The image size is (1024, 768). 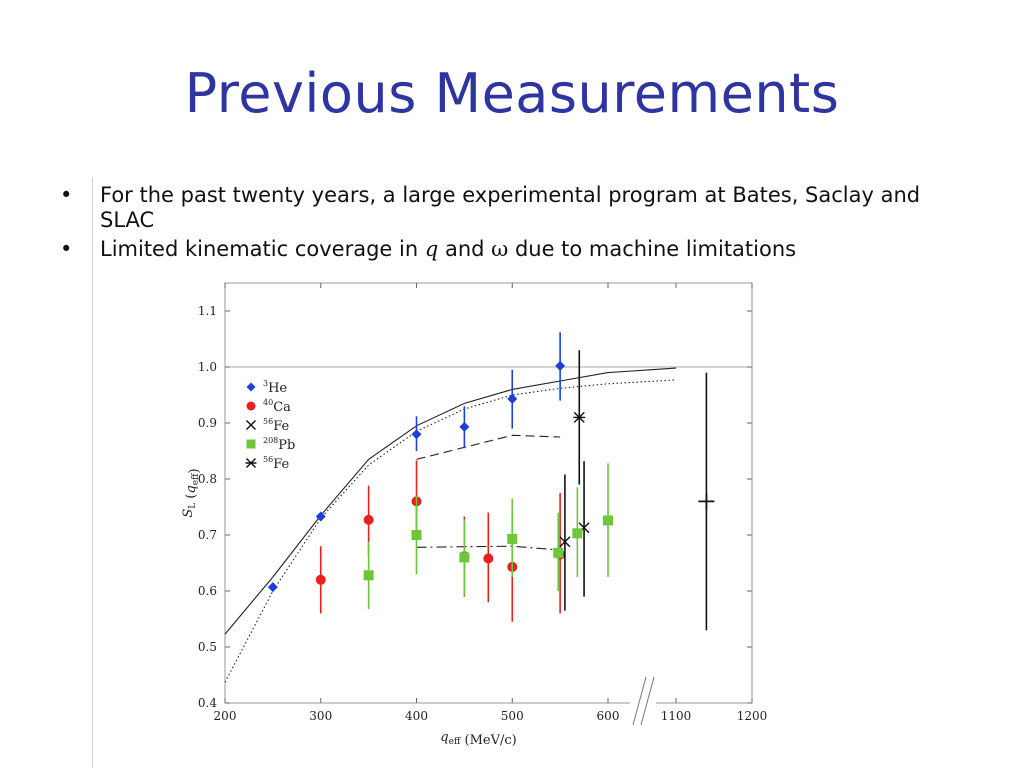 What do you see at coordinates (225, 716) in the screenshot?
I see `x-tick-label: 200` at bounding box center [225, 716].